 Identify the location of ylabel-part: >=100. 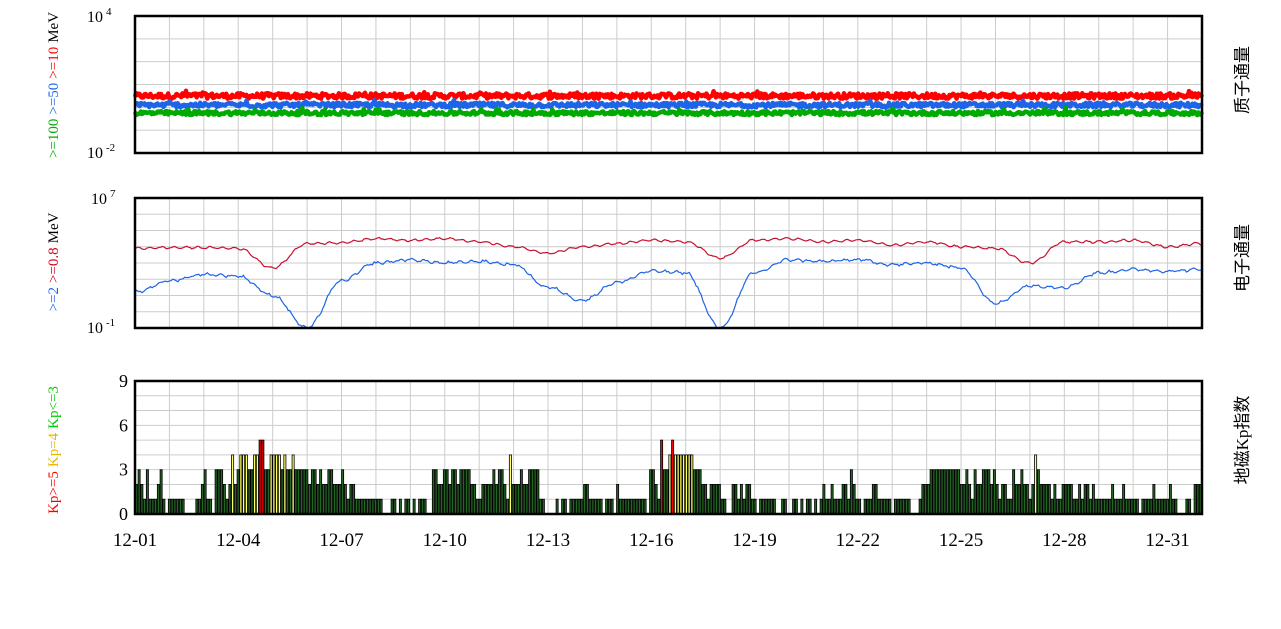
(54, 138).